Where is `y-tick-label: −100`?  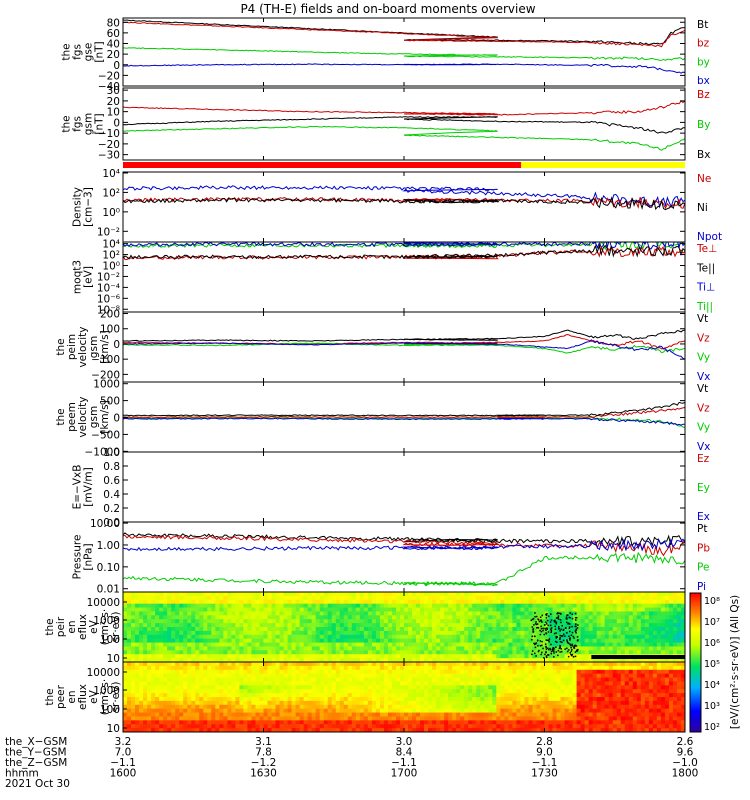 y-tick-label: −100 is located at coordinates (105, 360).